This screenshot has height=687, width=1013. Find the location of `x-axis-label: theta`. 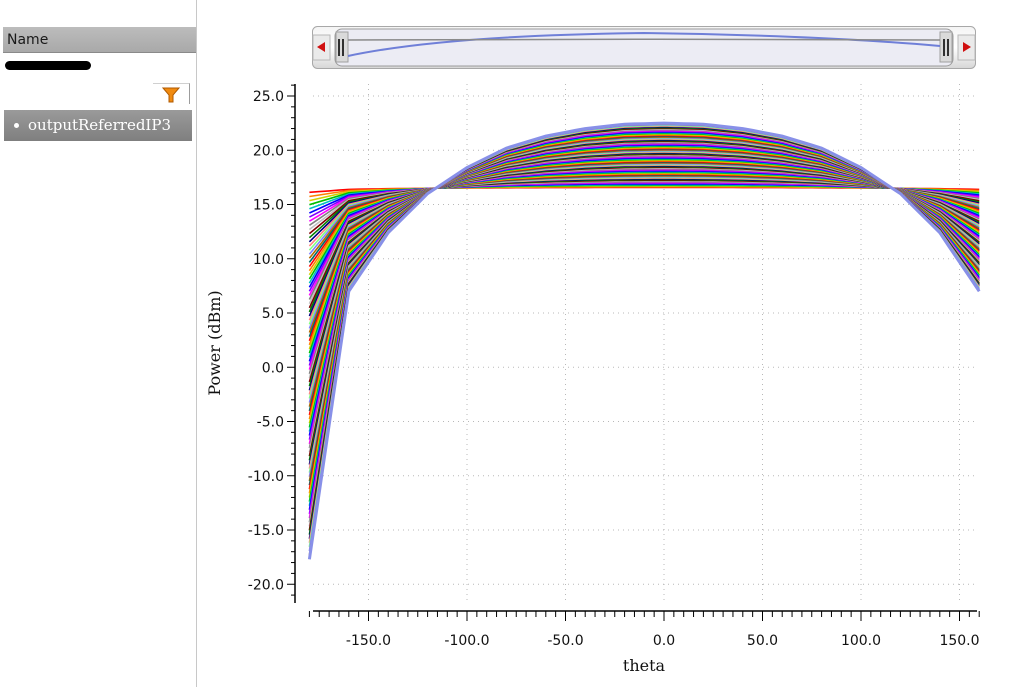

x-axis-label: theta is located at coordinates (644, 665).